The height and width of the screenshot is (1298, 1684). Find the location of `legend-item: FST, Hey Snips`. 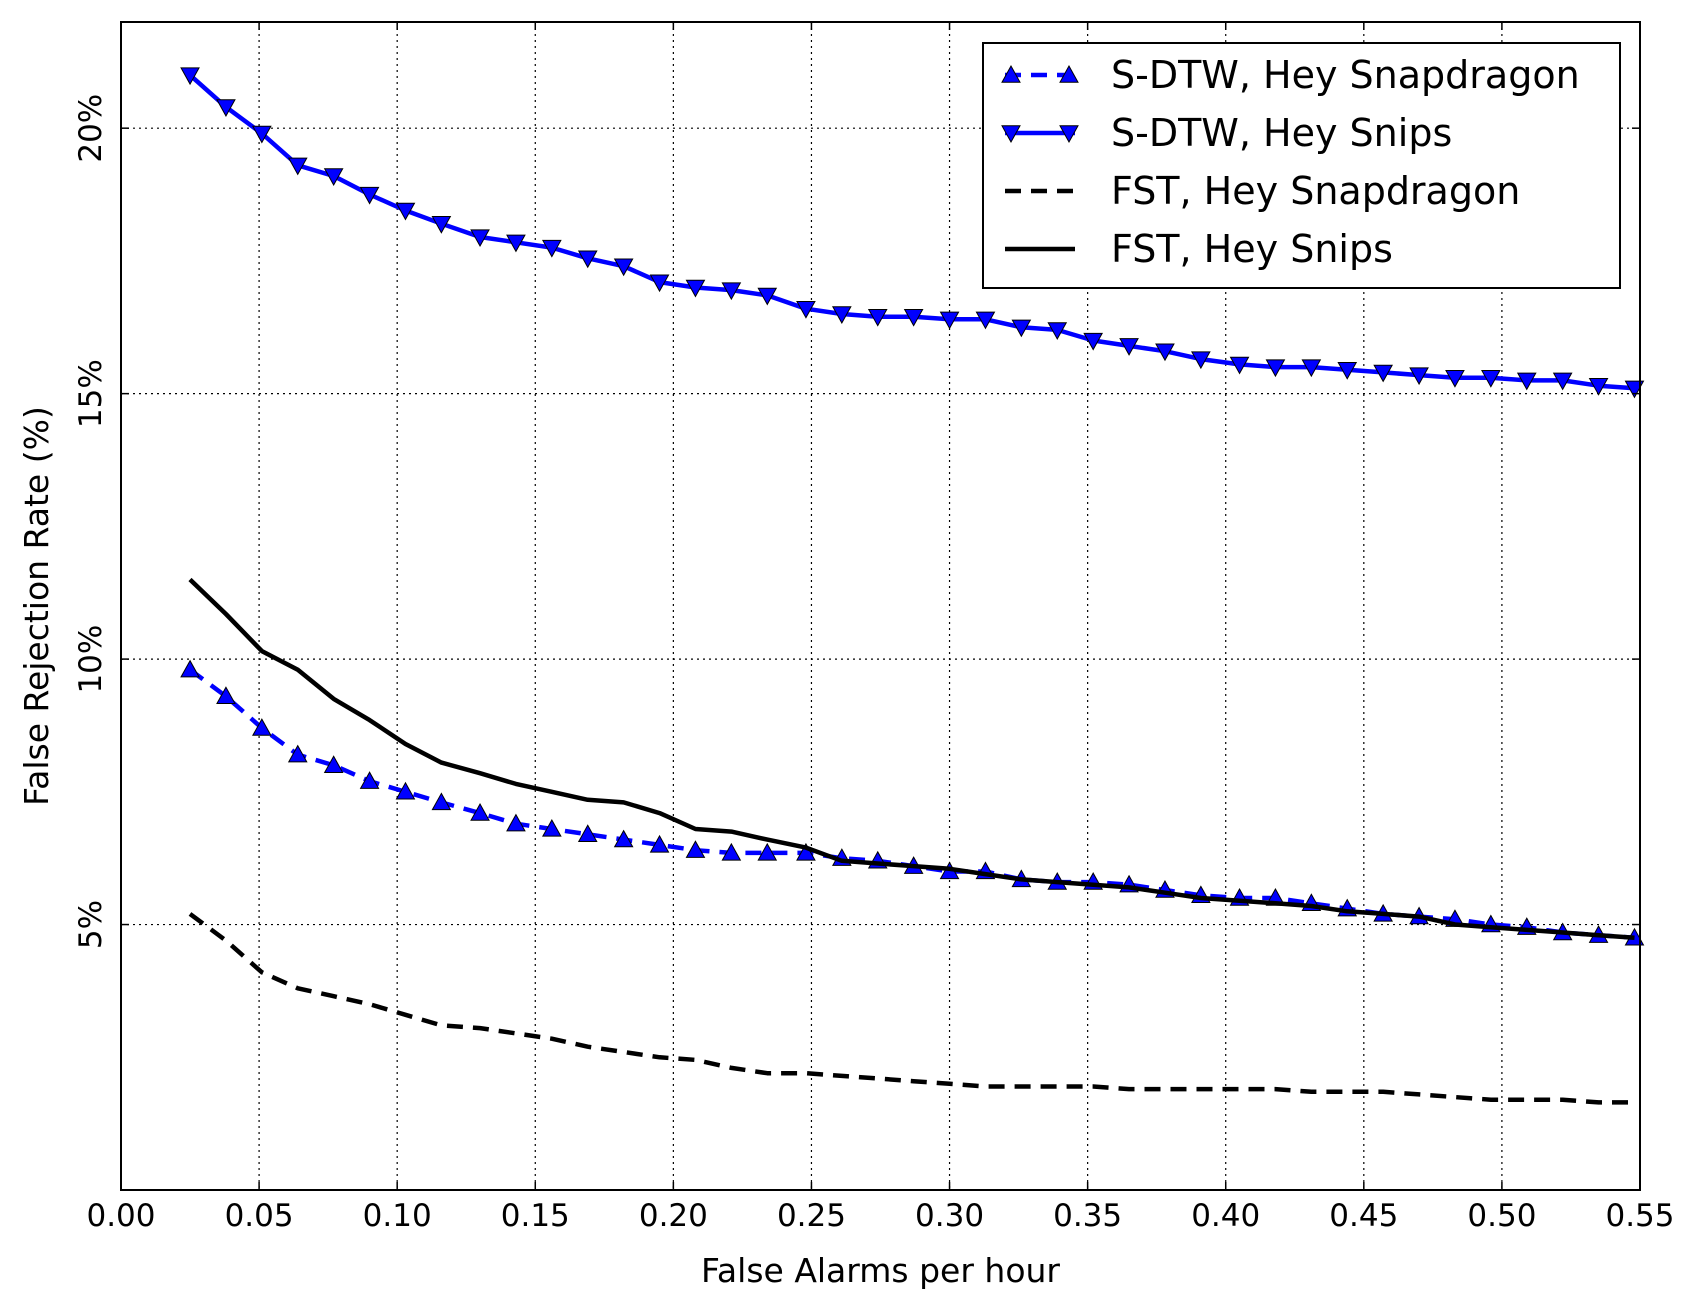

legend-item: FST, Hey Snips is located at coordinates (1199, 249).